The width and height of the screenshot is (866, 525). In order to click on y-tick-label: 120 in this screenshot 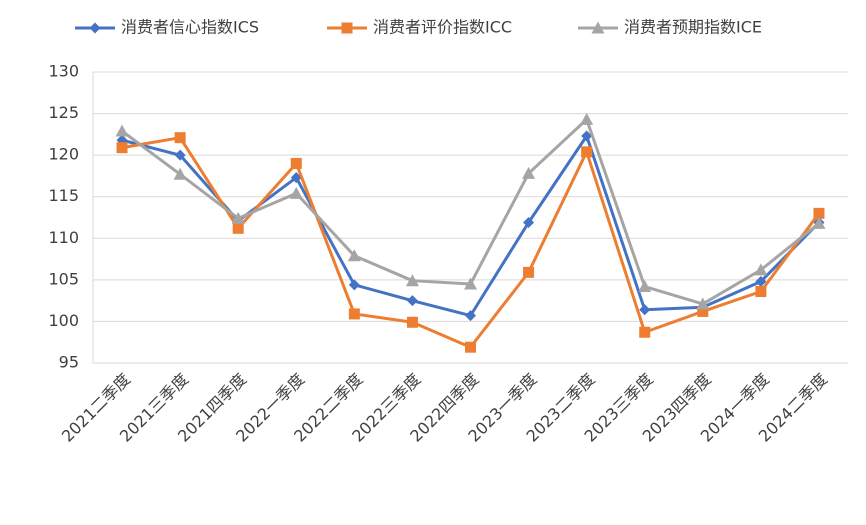, I will do `click(63, 154)`.